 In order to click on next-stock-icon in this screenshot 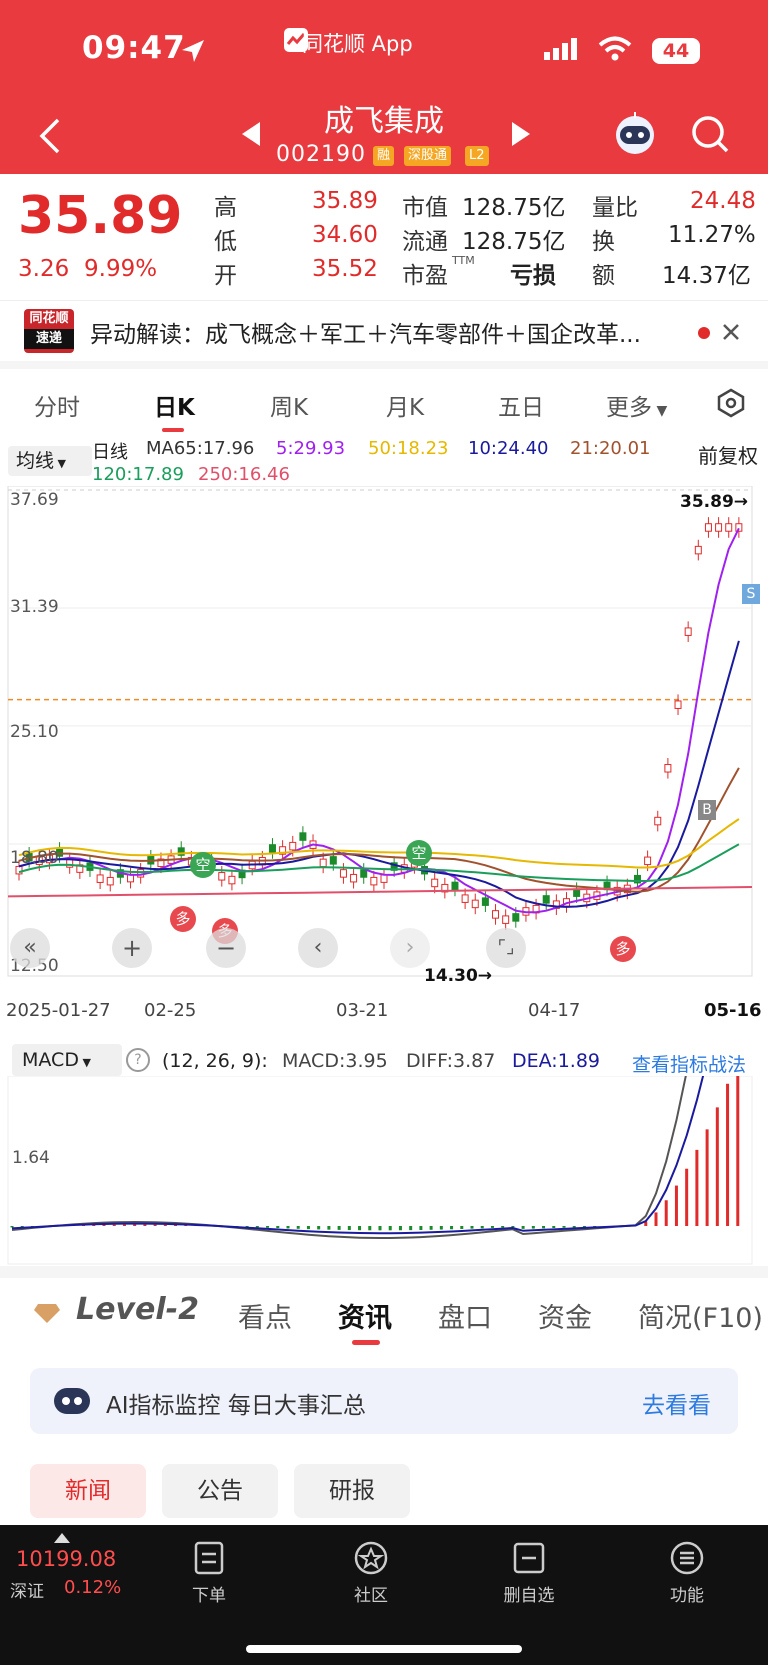, I will do `click(521, 134)`.